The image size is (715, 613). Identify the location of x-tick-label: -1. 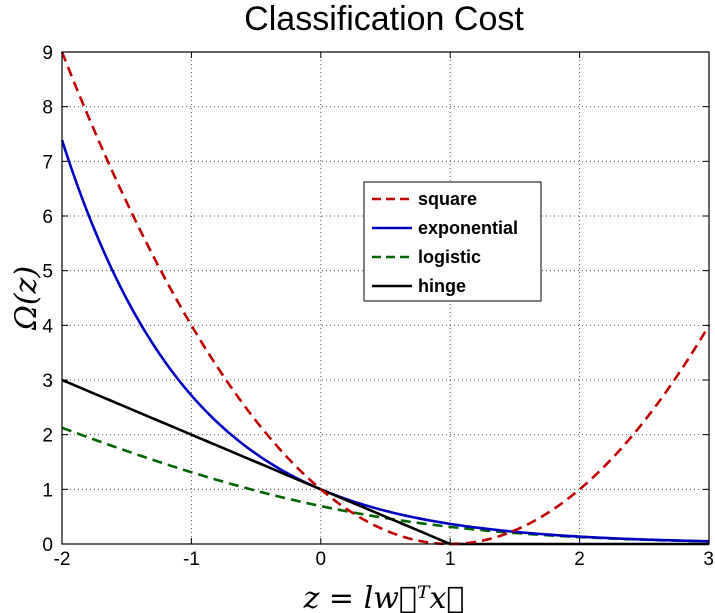
(191, 559).